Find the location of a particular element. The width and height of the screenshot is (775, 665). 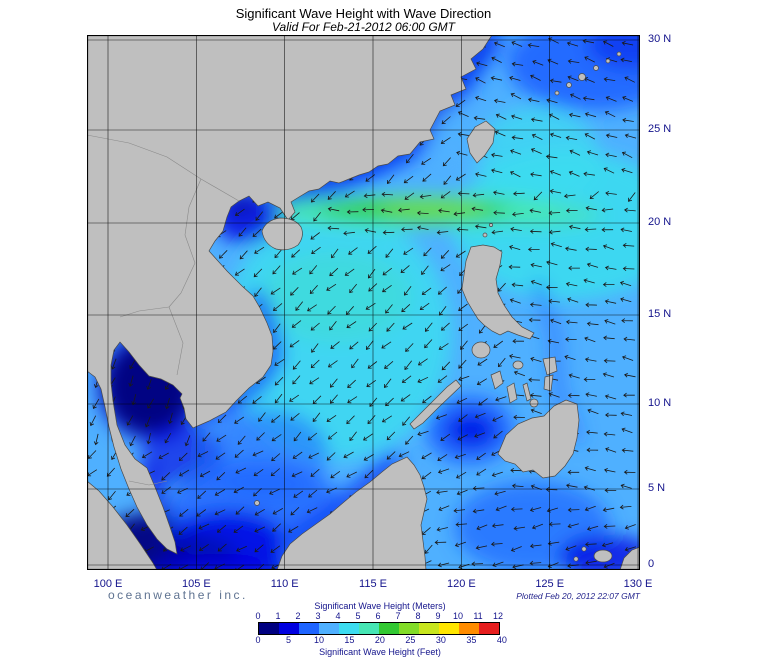

lon-tick-label: 125 E is located at coordinates (550, 584).